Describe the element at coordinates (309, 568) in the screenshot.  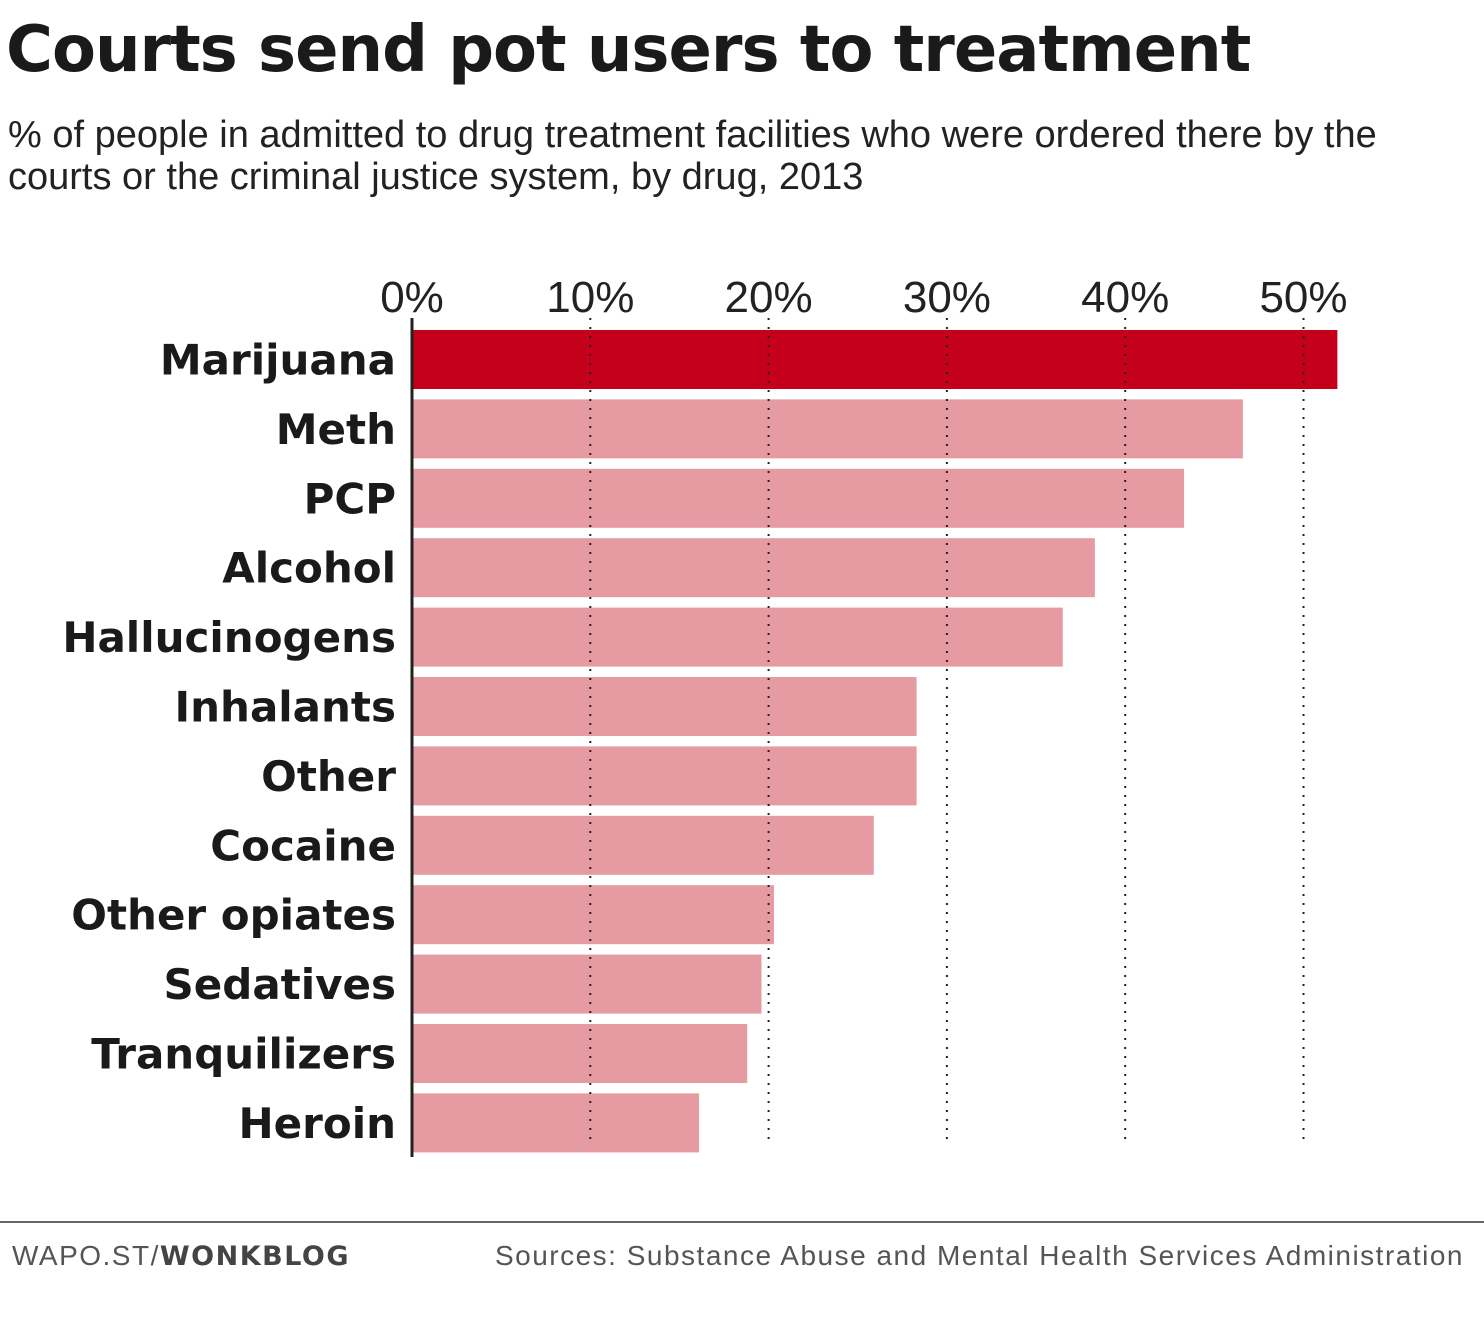
I see `category-label: Alcohol` at that location.